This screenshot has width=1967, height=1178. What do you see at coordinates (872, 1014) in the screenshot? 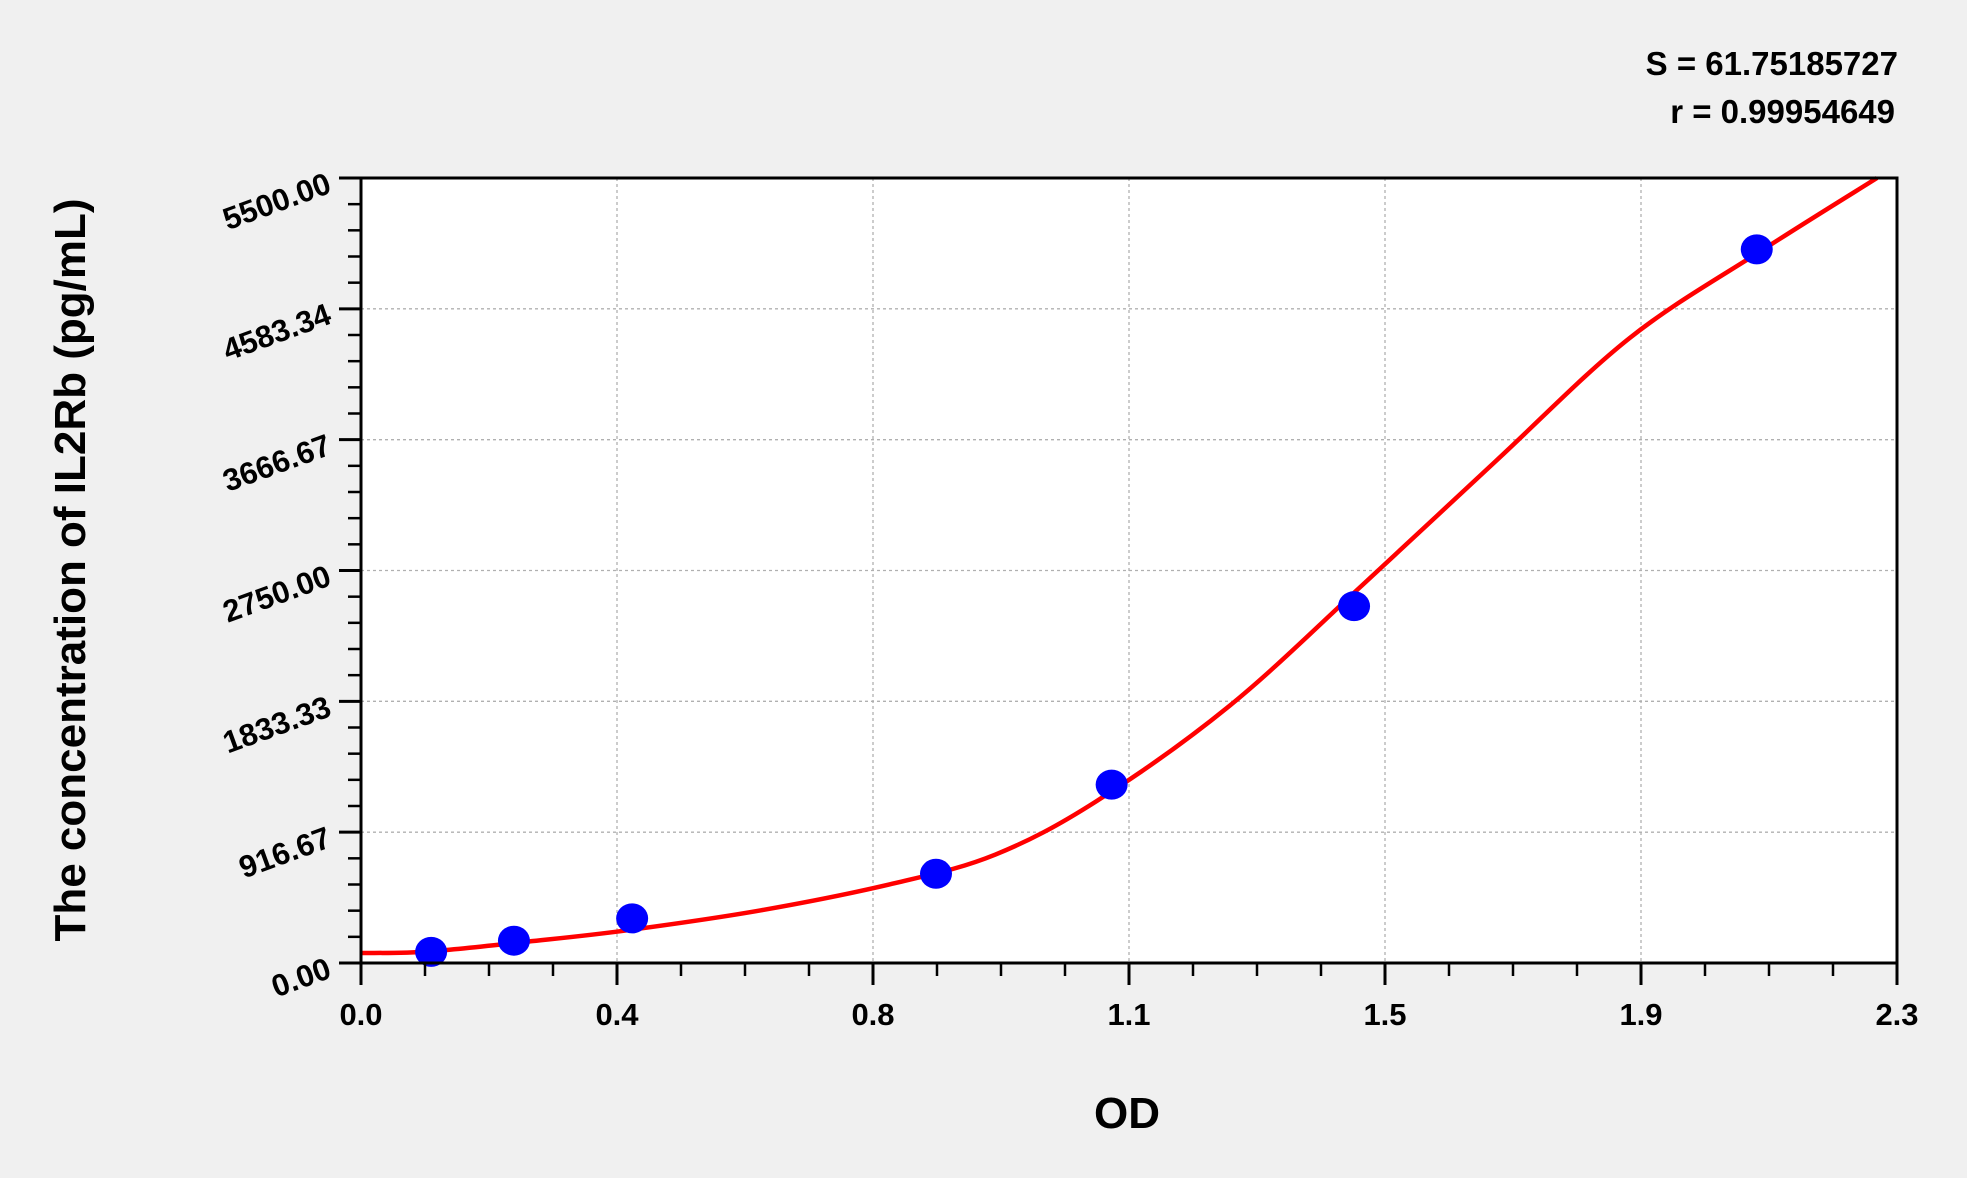
I see `x-tick-label: 0.8` at bounding box center [872, 1014].